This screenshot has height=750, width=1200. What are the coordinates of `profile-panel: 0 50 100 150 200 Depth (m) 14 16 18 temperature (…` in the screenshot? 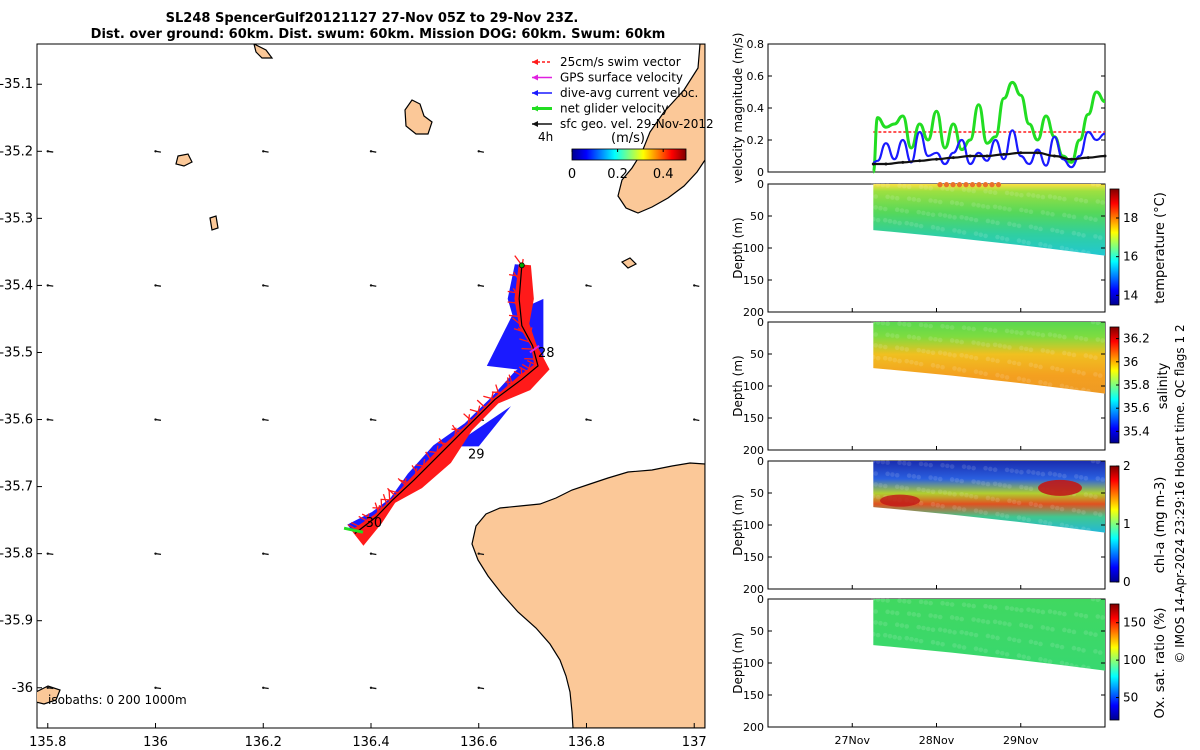 It's located at (949, 248).